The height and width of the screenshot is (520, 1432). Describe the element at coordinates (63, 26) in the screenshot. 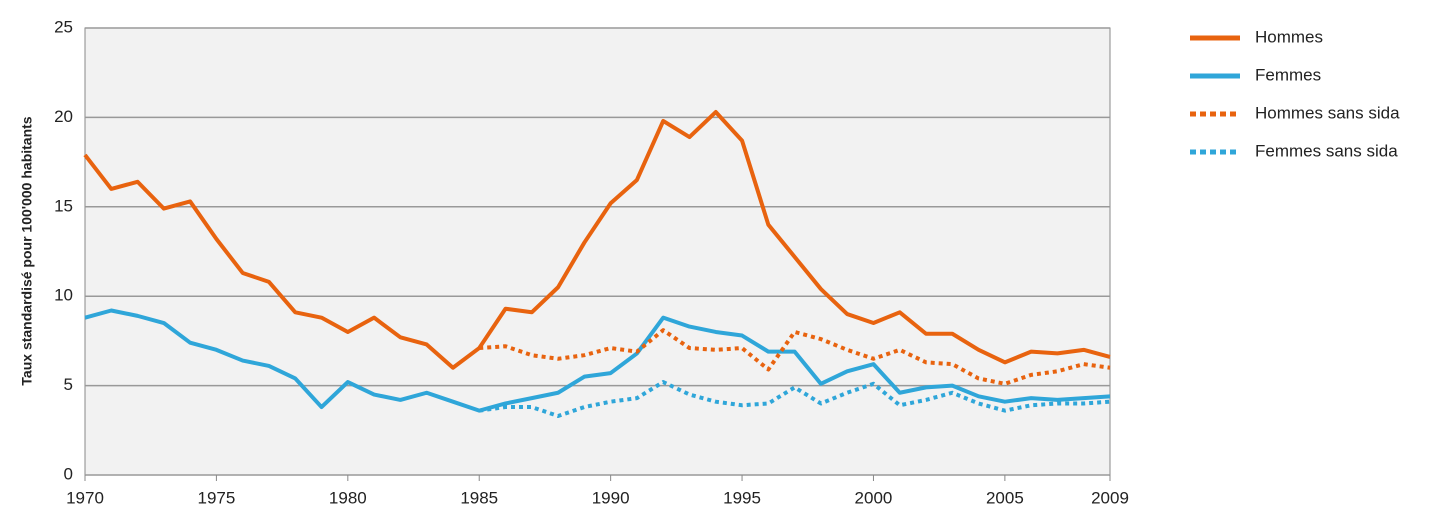

I see `y-tick-label: 25` at that location.